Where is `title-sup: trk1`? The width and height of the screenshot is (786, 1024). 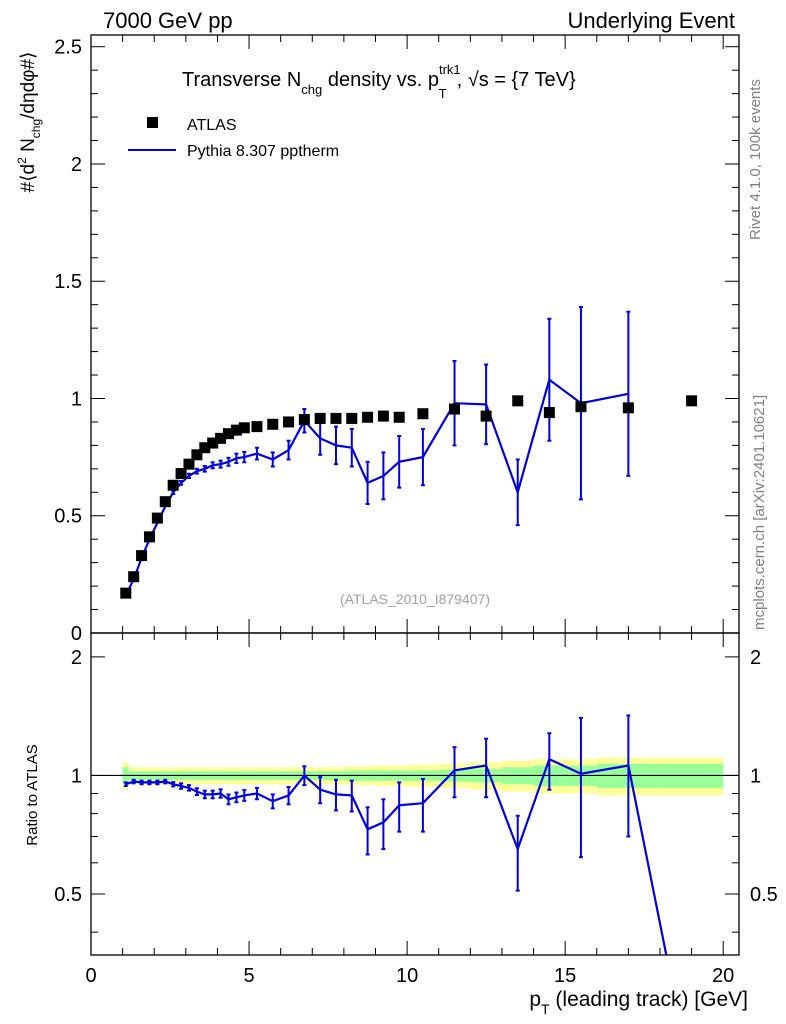 title-sup: trk1 is located at coordinates (450, 69).